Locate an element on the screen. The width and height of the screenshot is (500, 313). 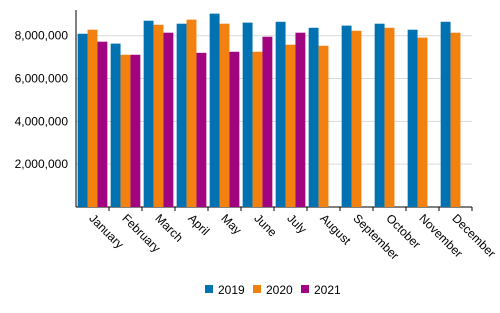
legend-label: 2021 is located at coordinates (327, 290).